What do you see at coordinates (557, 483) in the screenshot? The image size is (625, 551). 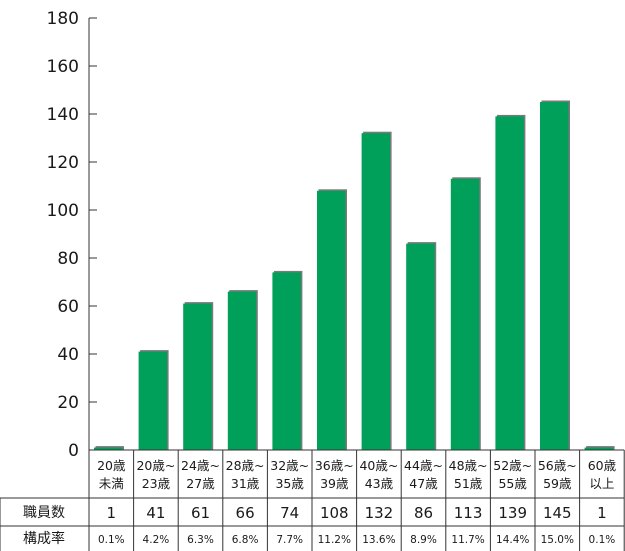 I see `category-label: 59歳` at bounding box center [557, 483].